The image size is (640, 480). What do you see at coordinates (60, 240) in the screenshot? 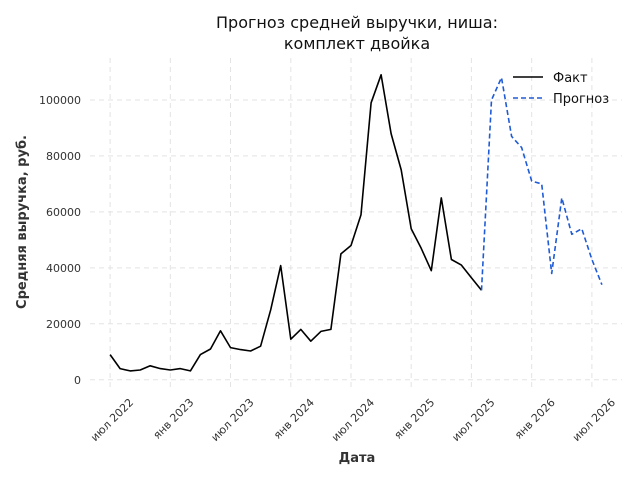
I see `y-axis-ticks: 0 20000 40000 60000 80000 100000` at bounding box center [60, 240].